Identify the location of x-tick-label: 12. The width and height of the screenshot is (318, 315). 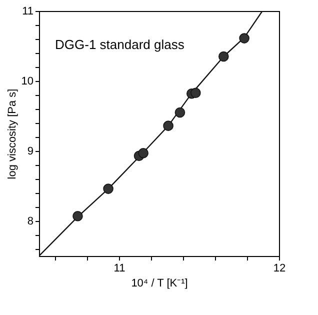
(279, 268).